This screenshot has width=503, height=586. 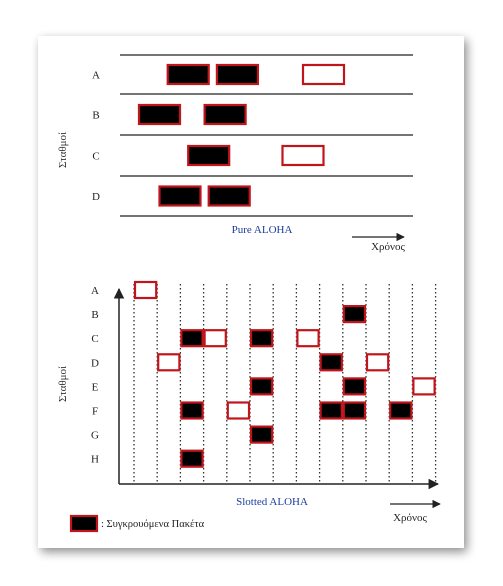 What do you see at coordinates (94, 315) in the screenshot?
I see `slotted-station-label: B` at bounding box center [94, 315].